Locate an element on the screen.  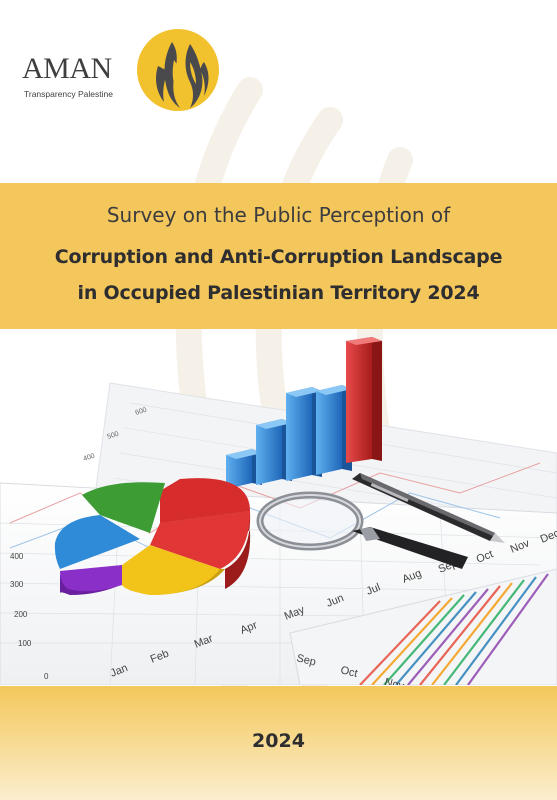
month-label: Oct is located at coordinates (485, 557).